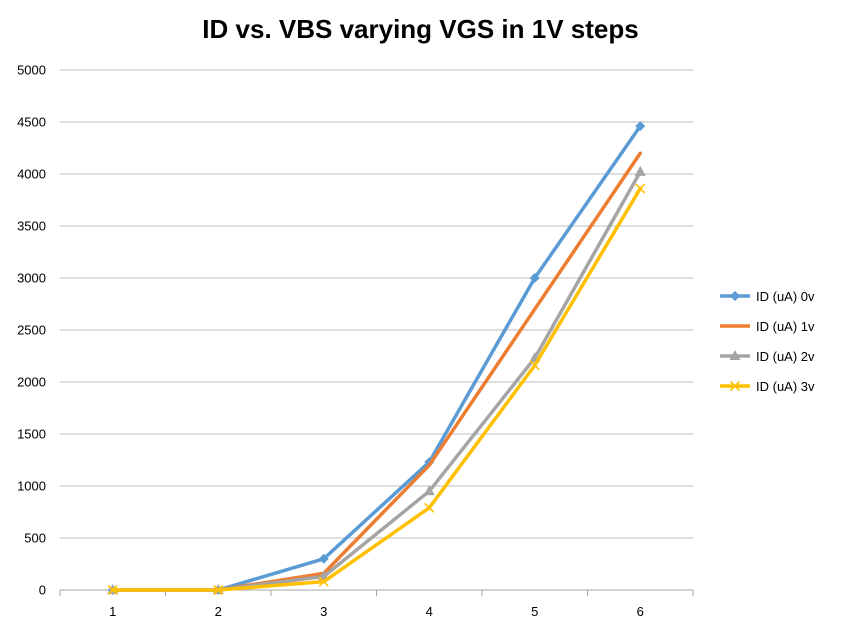 The height and width of the screenshot is (632, 841). What do you see at coordinates (534, 611) in the screenshot?
I see `x-tick-label: 5` at bounding box center [534, 611].